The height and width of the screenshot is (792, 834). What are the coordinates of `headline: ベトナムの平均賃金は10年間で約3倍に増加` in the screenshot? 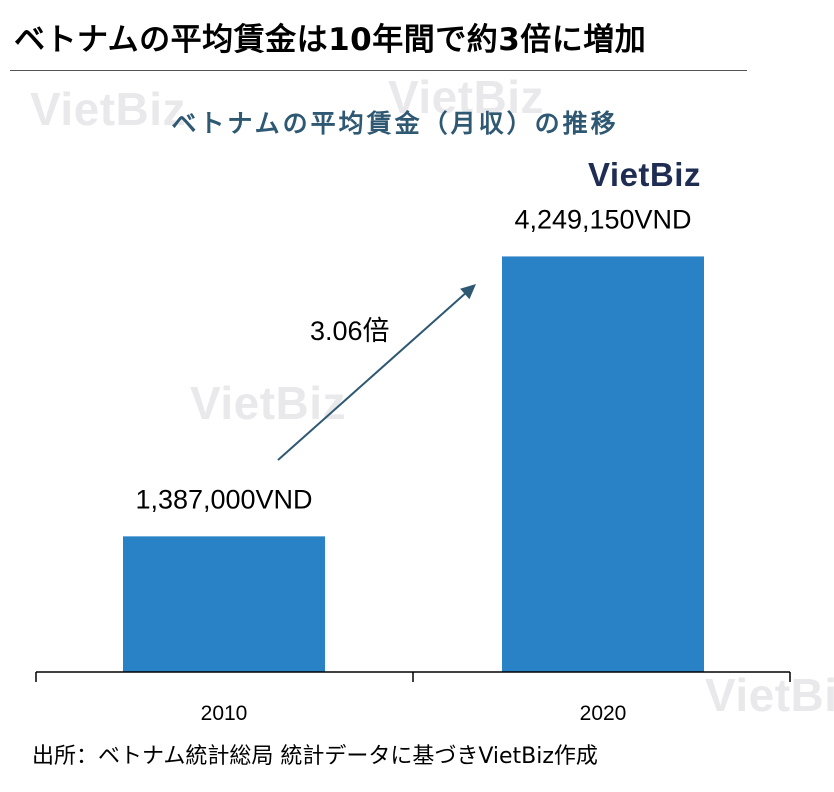 It's located at (330, 40).